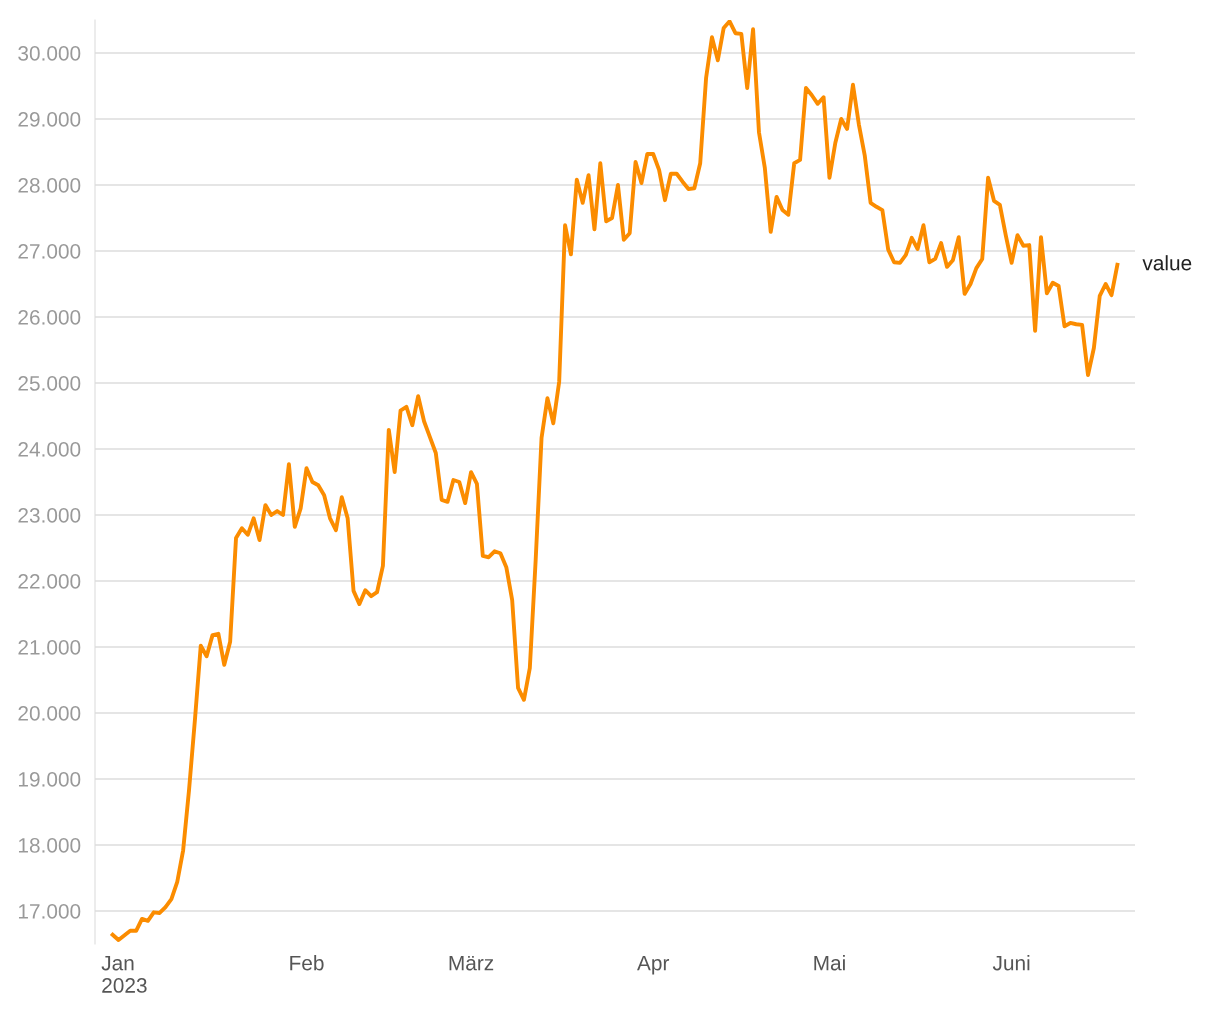 This screenshot has width=1220, height=1020. I want to click on y-tick-label: 29.000, so click(49, 119).